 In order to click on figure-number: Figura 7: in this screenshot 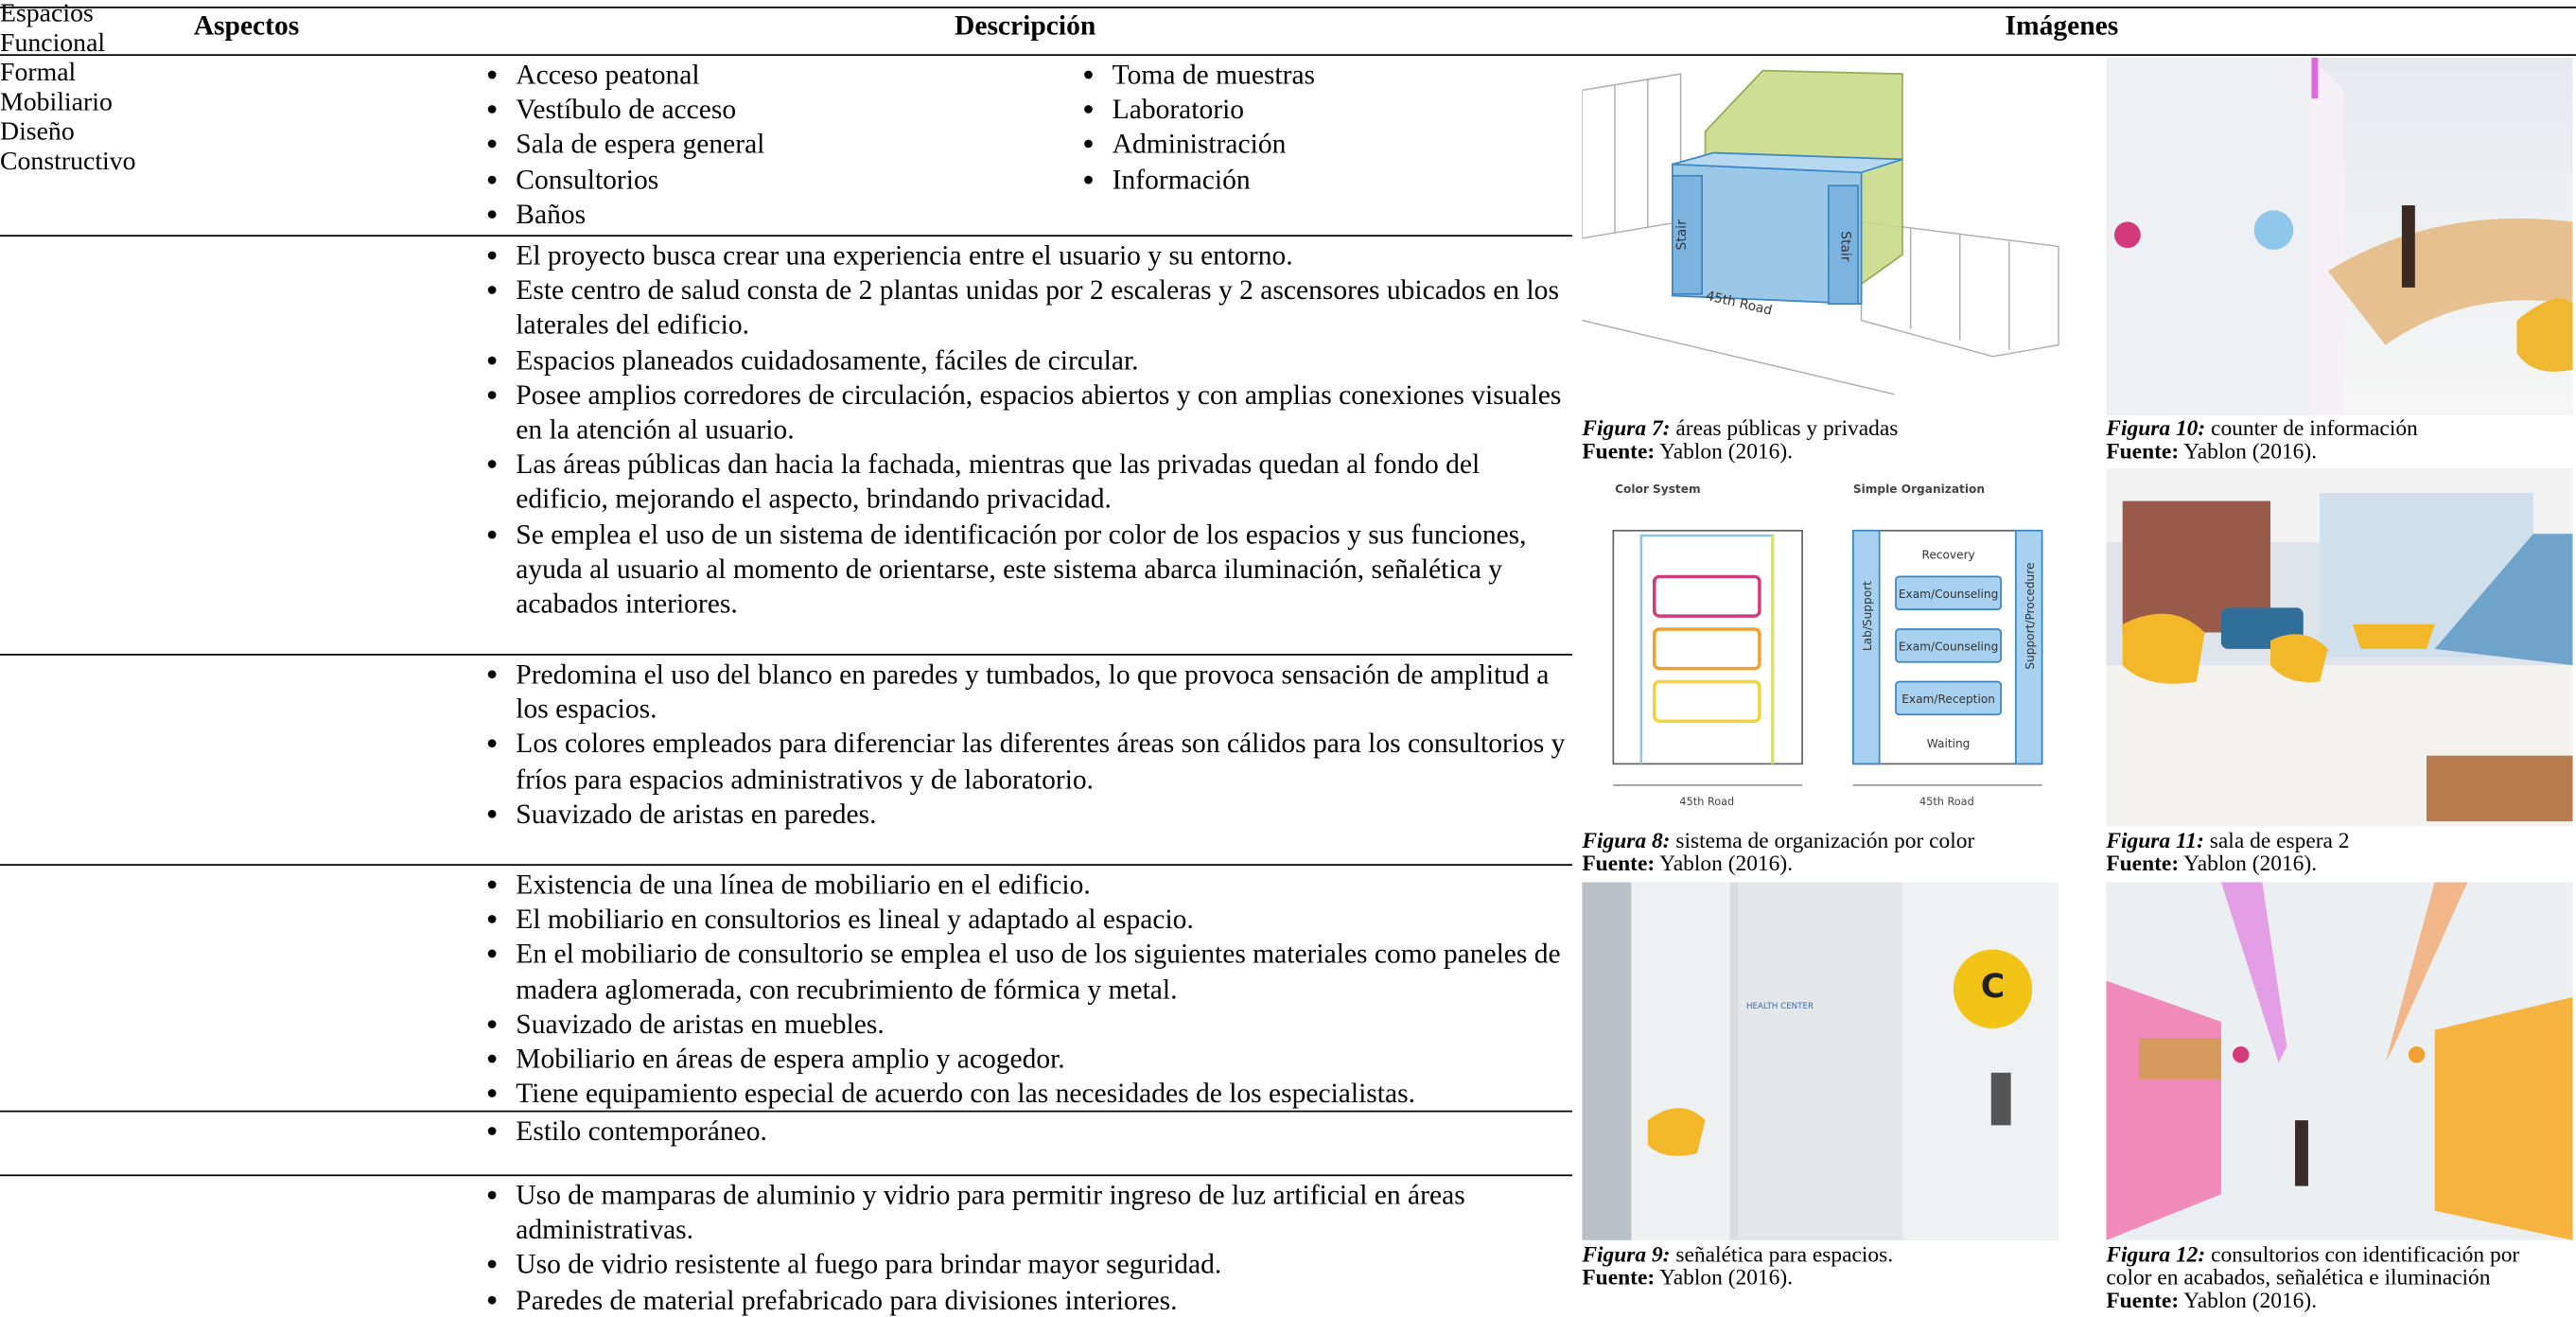, I will do `click(1626, 427)`.